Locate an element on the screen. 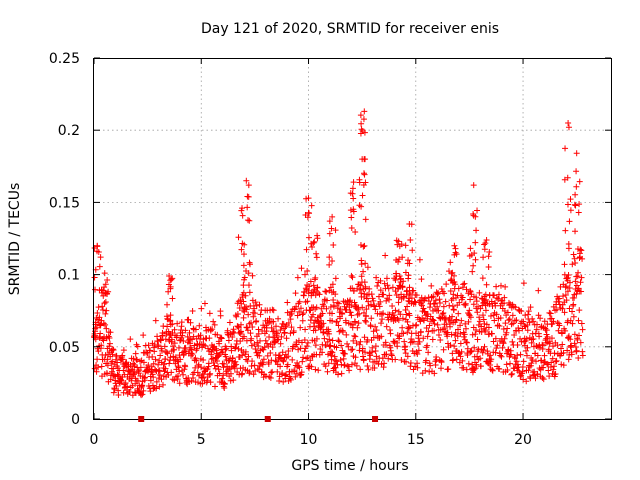 The width and height of the screenshot is (640, 480). x-tick-label: 10 is located at coordinates (309, 440).